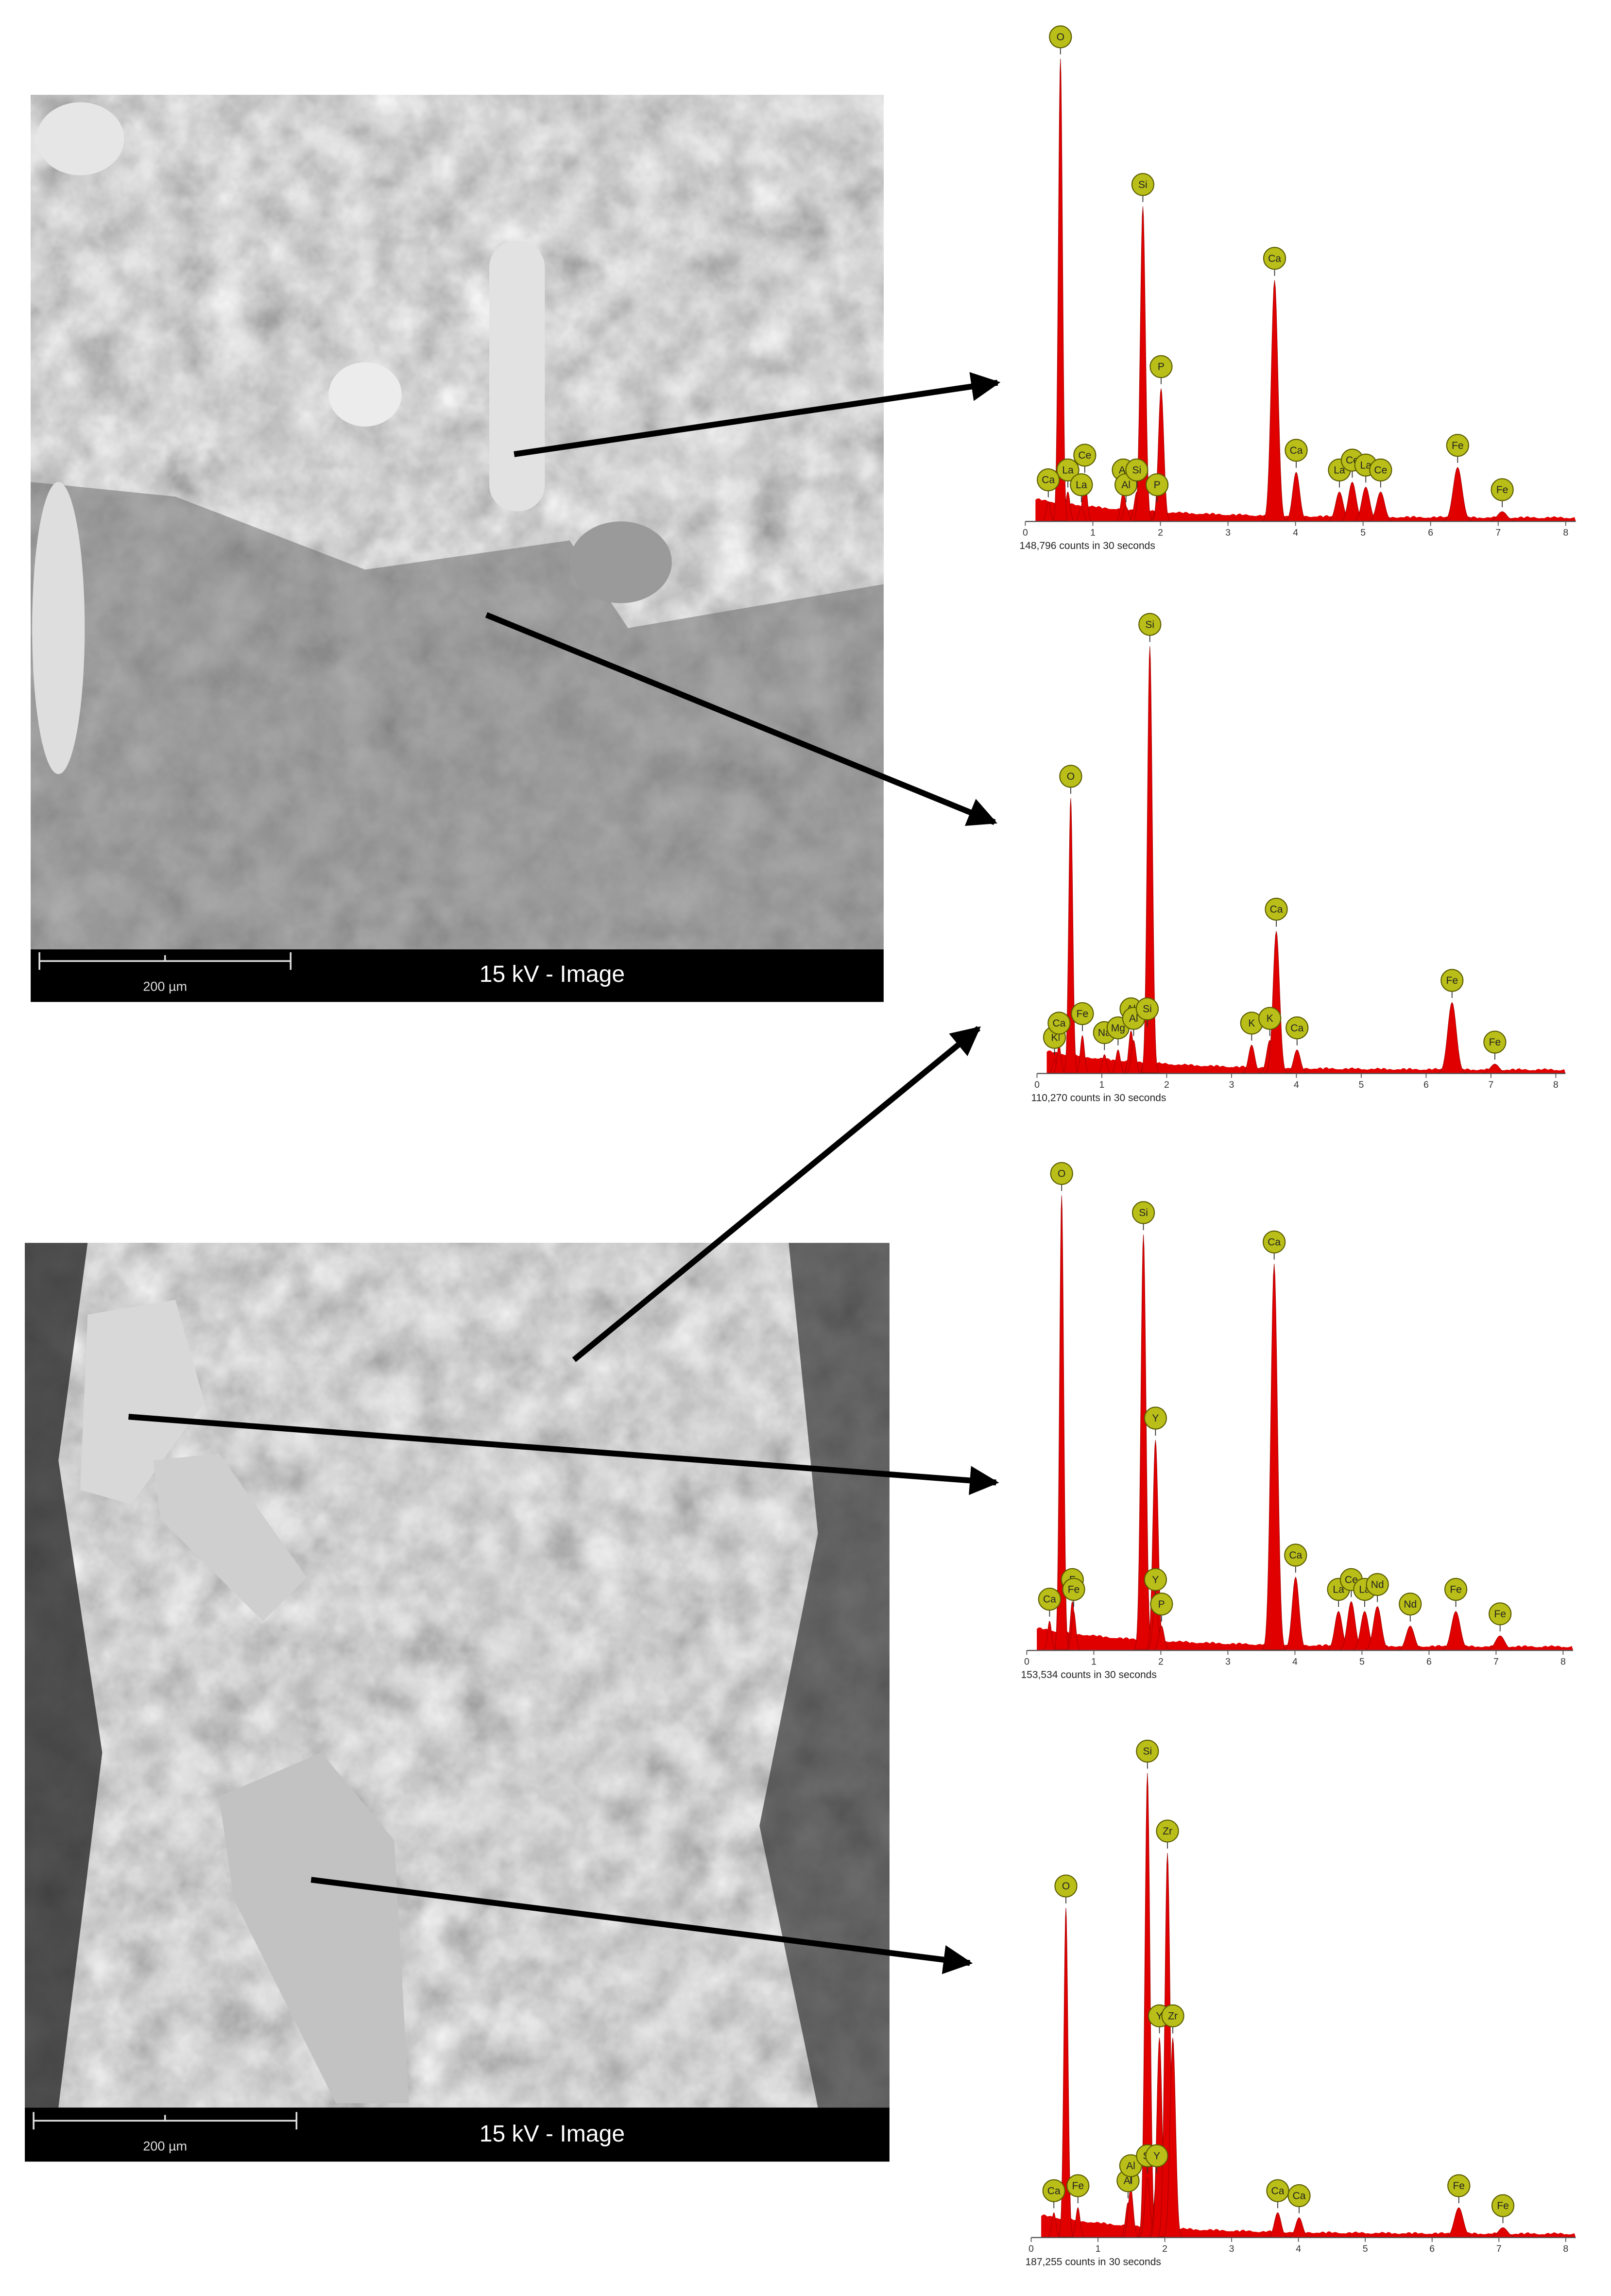 The height and width of the screenshot is (2296, 1611). I want to click on x-tick-label: 2, so click(1160, 532).